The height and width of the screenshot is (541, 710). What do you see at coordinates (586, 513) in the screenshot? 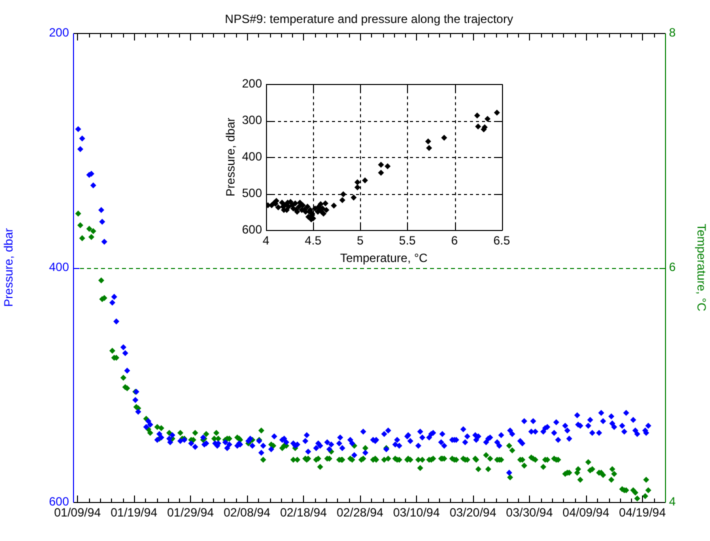
I see `x-tick-label: 04/09/94` at bounding box center [586, 513].